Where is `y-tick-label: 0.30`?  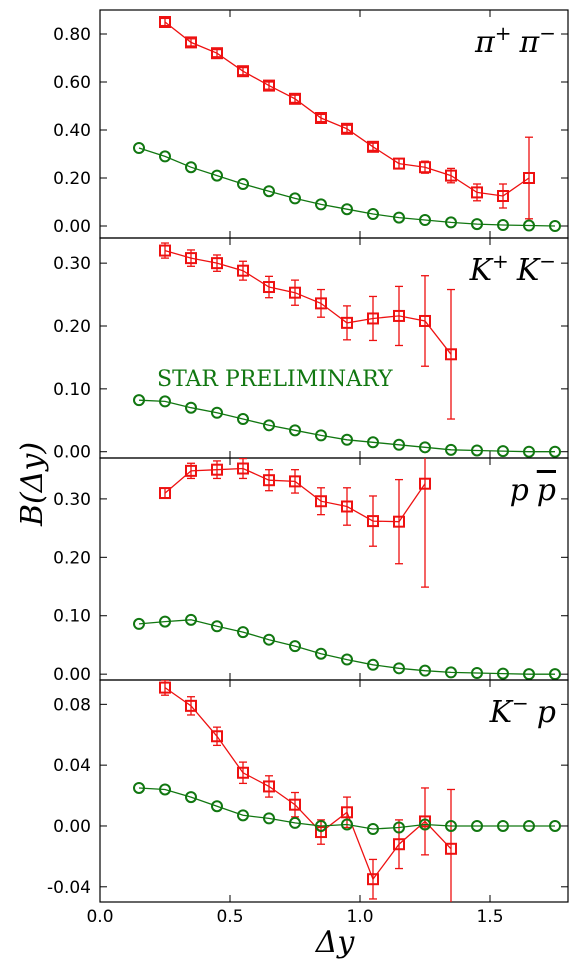 y-tick-label: 0.30 is located at coordinates (72, 264).